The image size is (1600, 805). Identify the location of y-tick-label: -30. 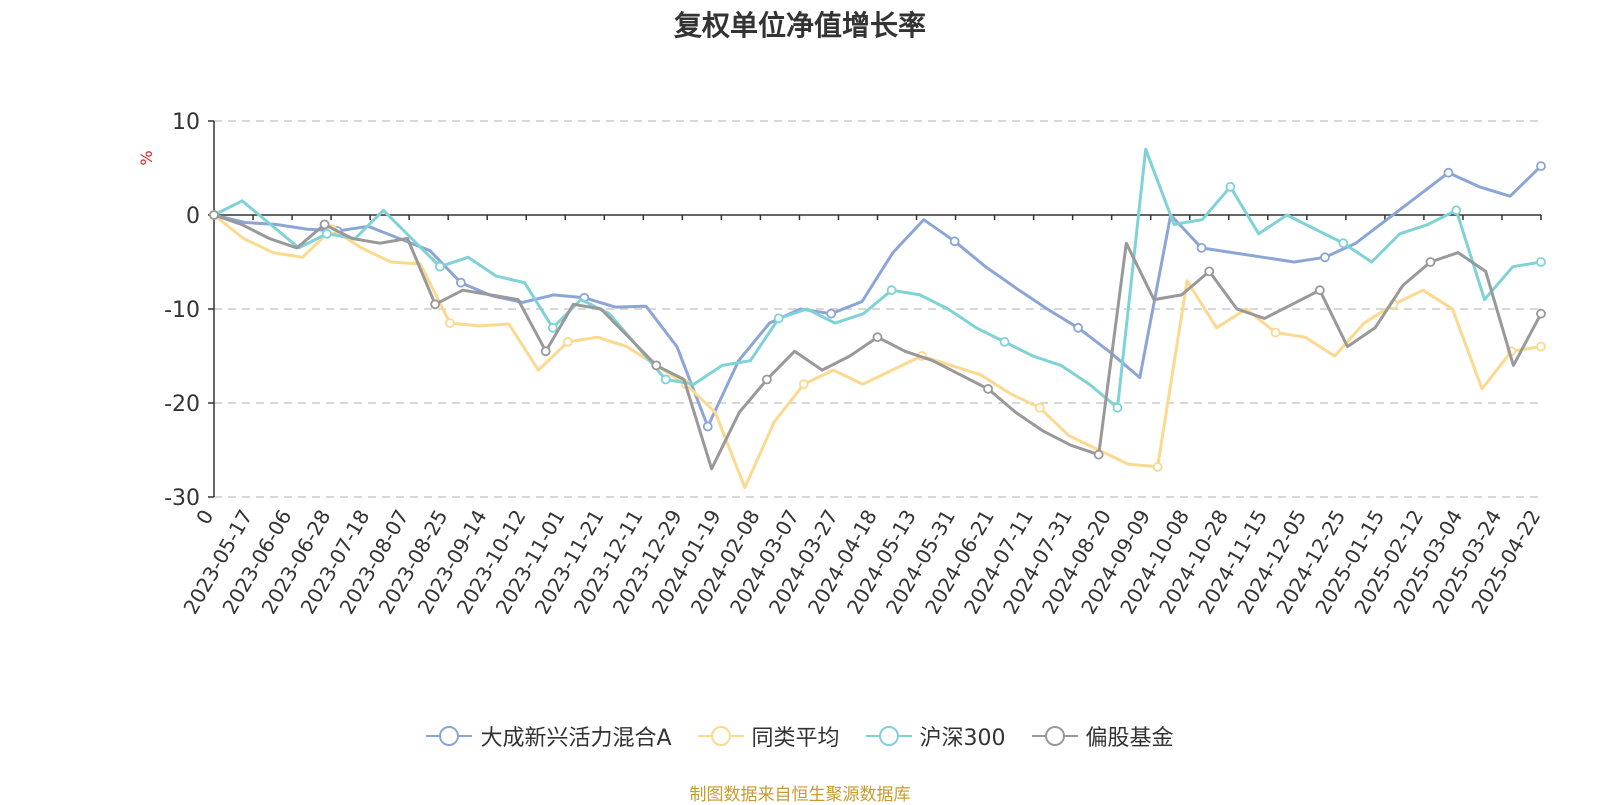
(182, 498).